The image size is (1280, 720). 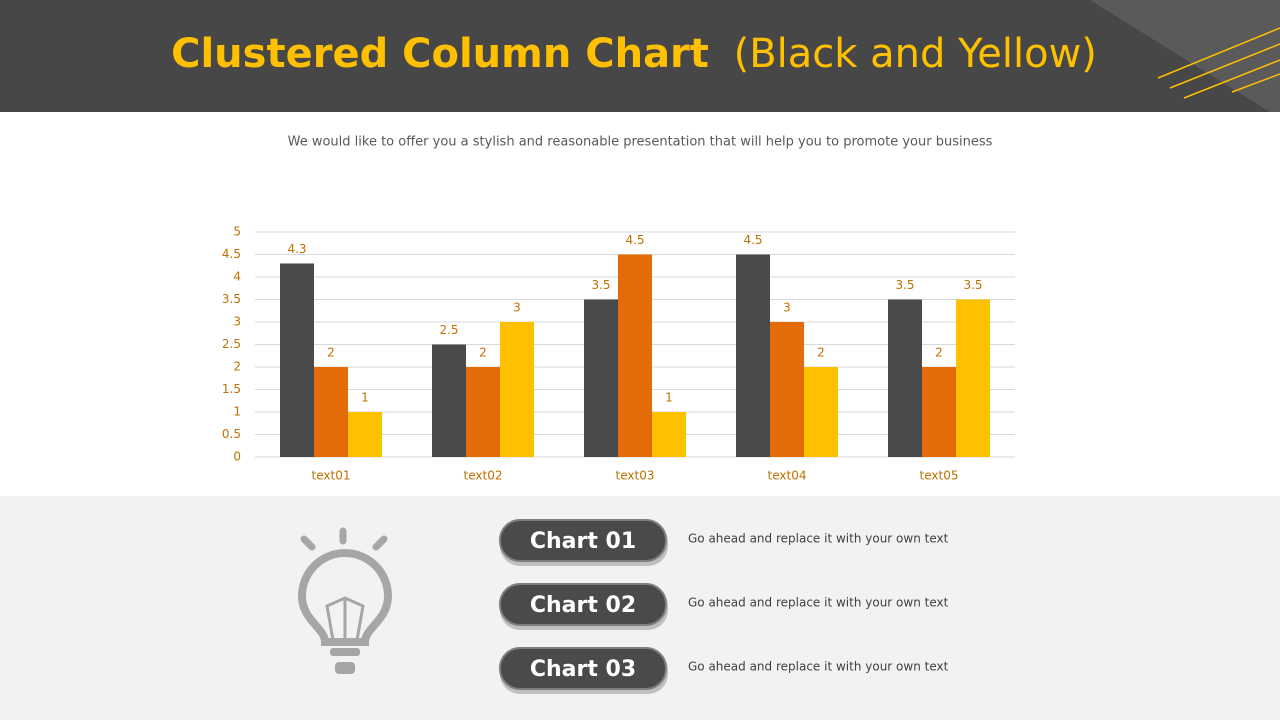 I want to click on x-tick-label: text04, so click(x=787, y=476).